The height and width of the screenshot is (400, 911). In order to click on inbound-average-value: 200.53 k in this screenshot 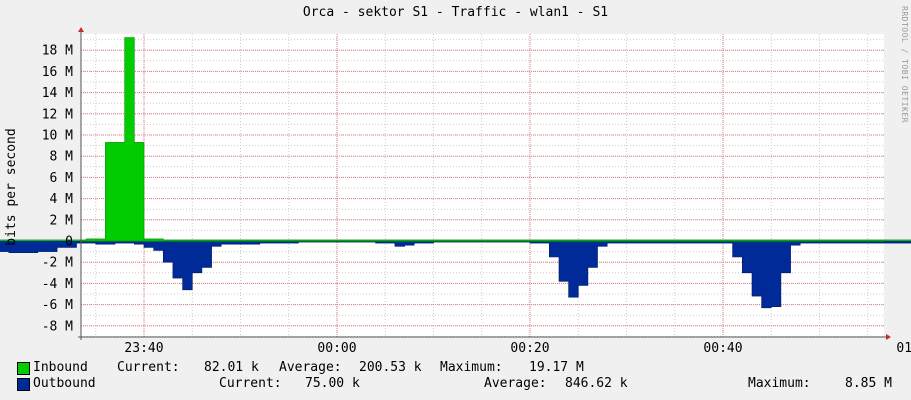, I will do `click(390, 367)`.